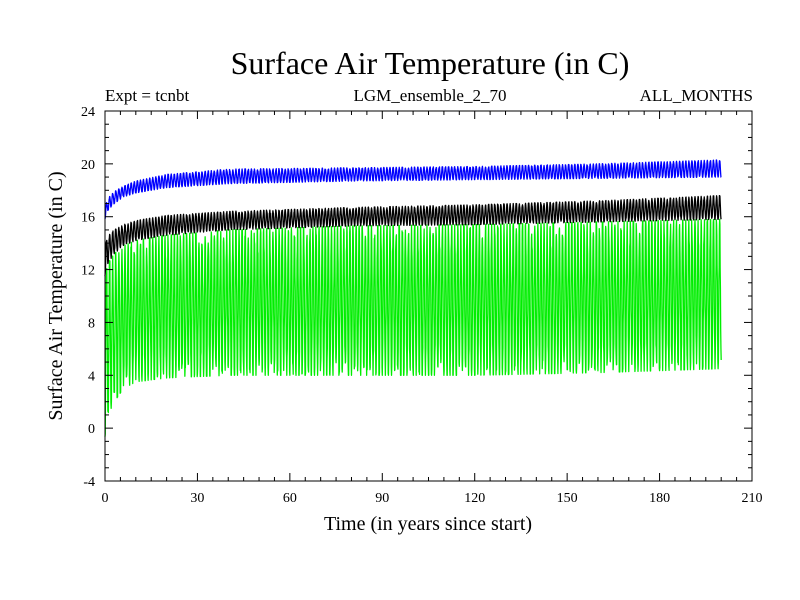  Describe the element at coordinates (88, 218) in the screenshot. I see `y-tick-label: 16` at that location.